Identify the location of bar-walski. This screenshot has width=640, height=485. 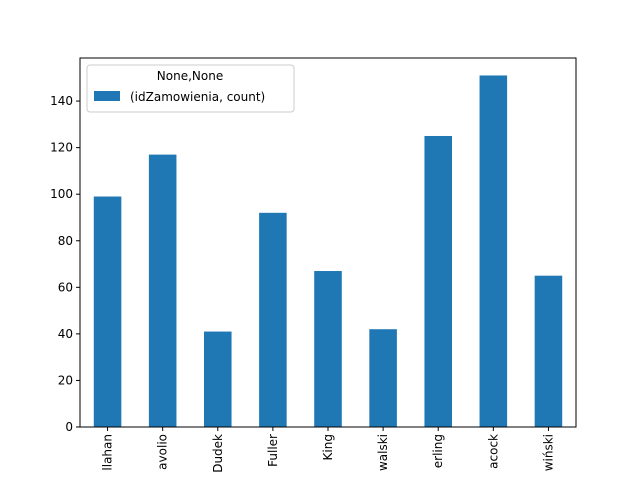
(383, 378).